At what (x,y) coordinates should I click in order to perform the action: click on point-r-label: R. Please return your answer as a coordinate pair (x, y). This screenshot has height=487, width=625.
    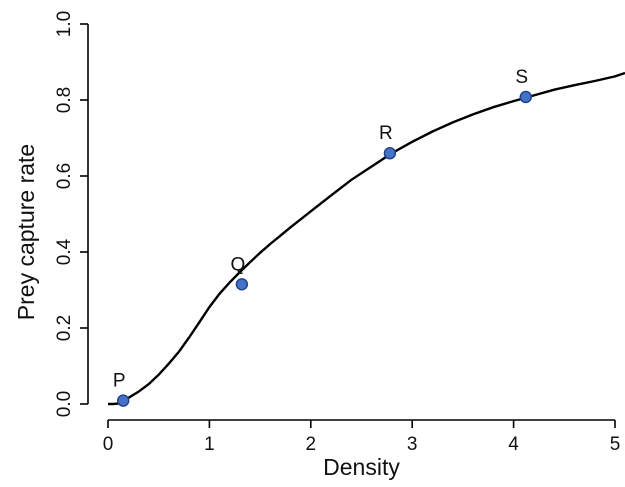
    Looking at the image, I should click on (386, 133).